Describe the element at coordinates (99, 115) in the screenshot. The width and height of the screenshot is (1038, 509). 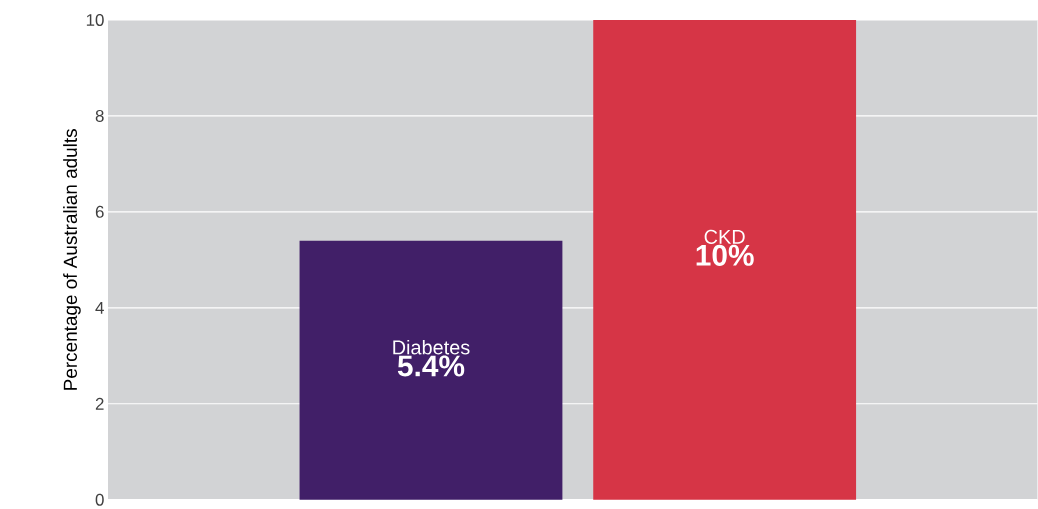
I see `y-tick-label: 8` at that location.